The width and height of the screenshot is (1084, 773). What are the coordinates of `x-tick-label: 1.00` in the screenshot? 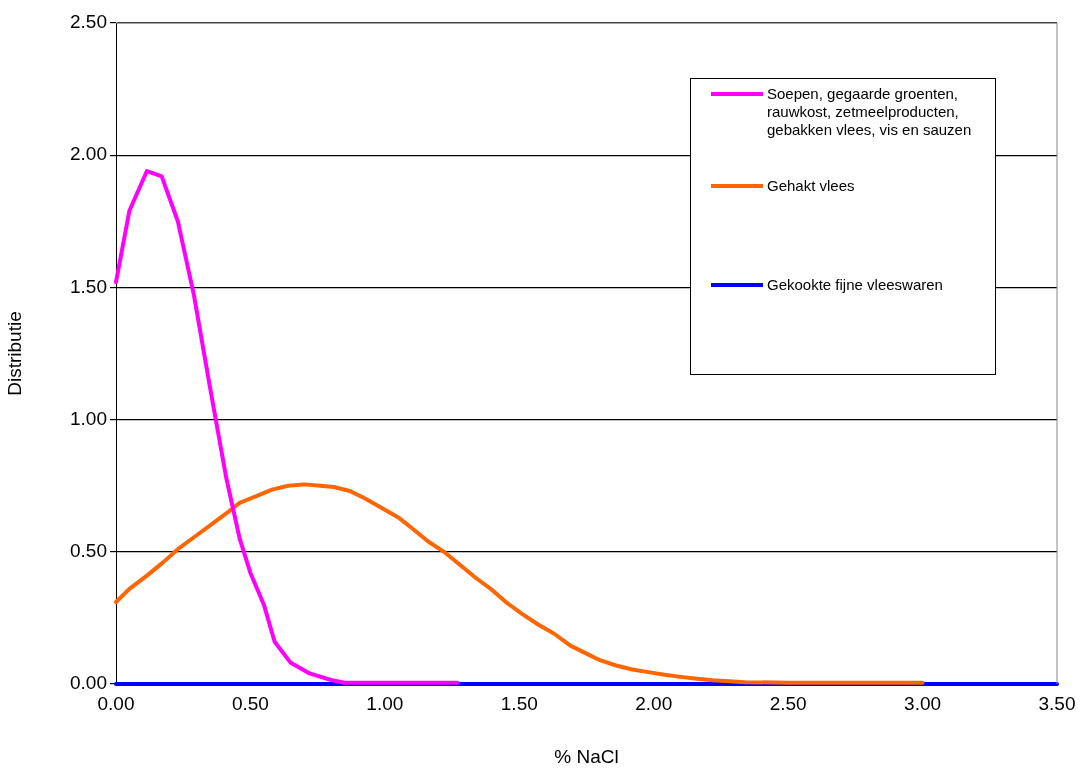 It's located at (385, 703).